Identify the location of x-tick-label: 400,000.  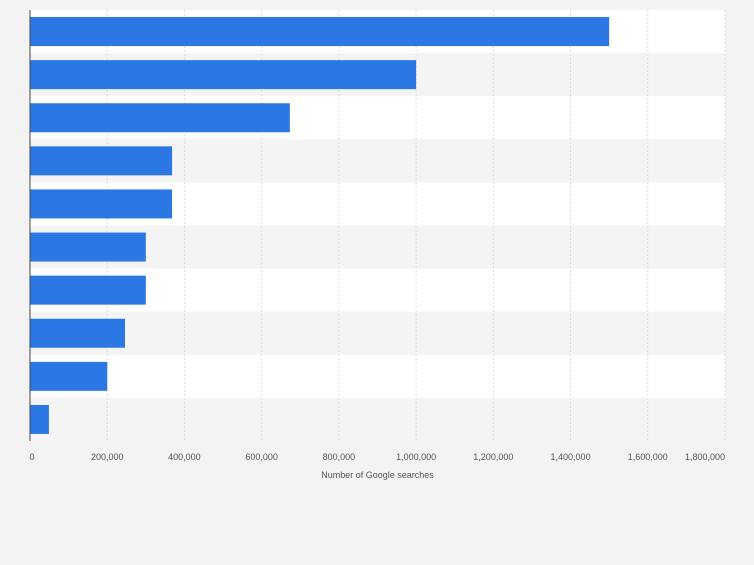
(184, 457).